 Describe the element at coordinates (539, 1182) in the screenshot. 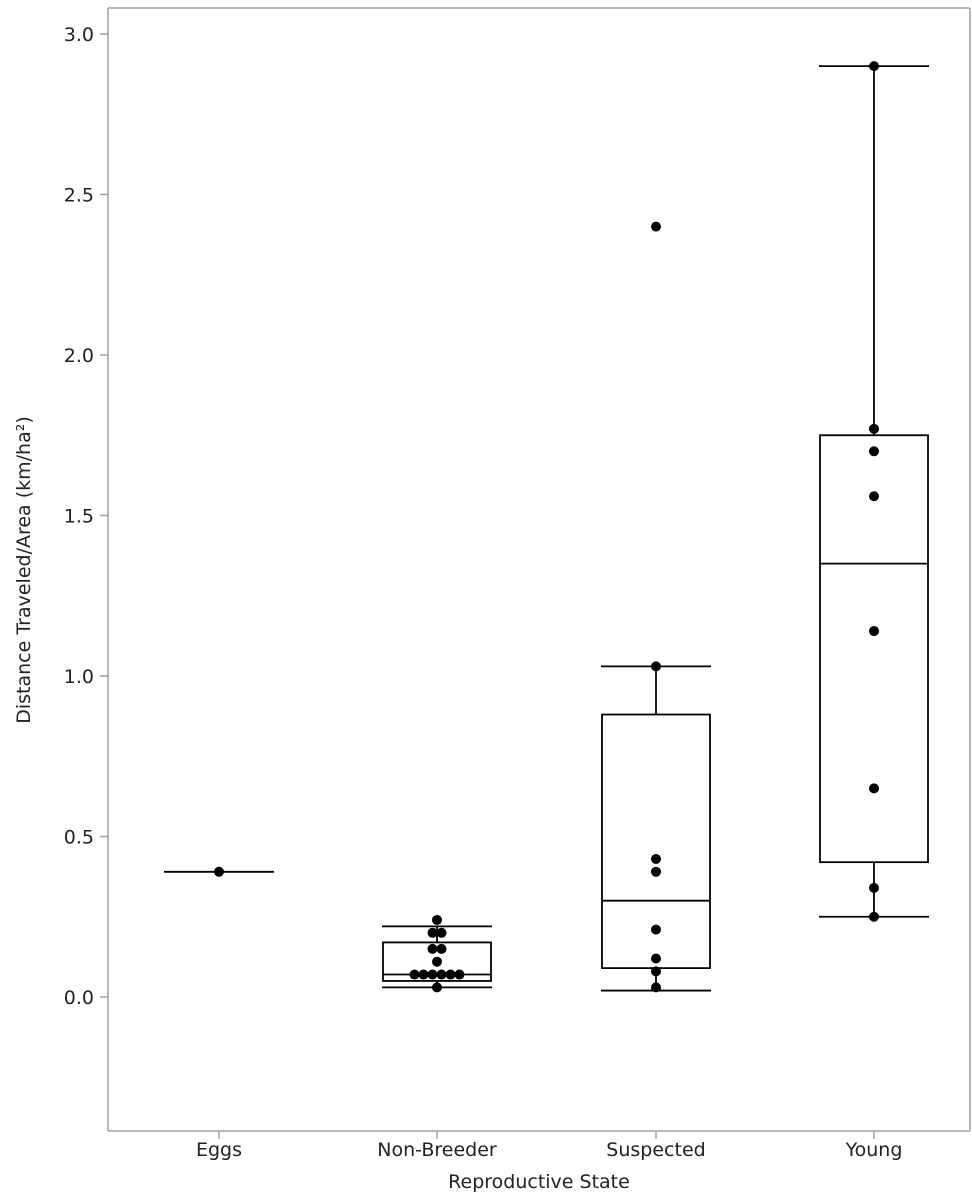

I see `x-axis-title: Reproductive State` at that location.